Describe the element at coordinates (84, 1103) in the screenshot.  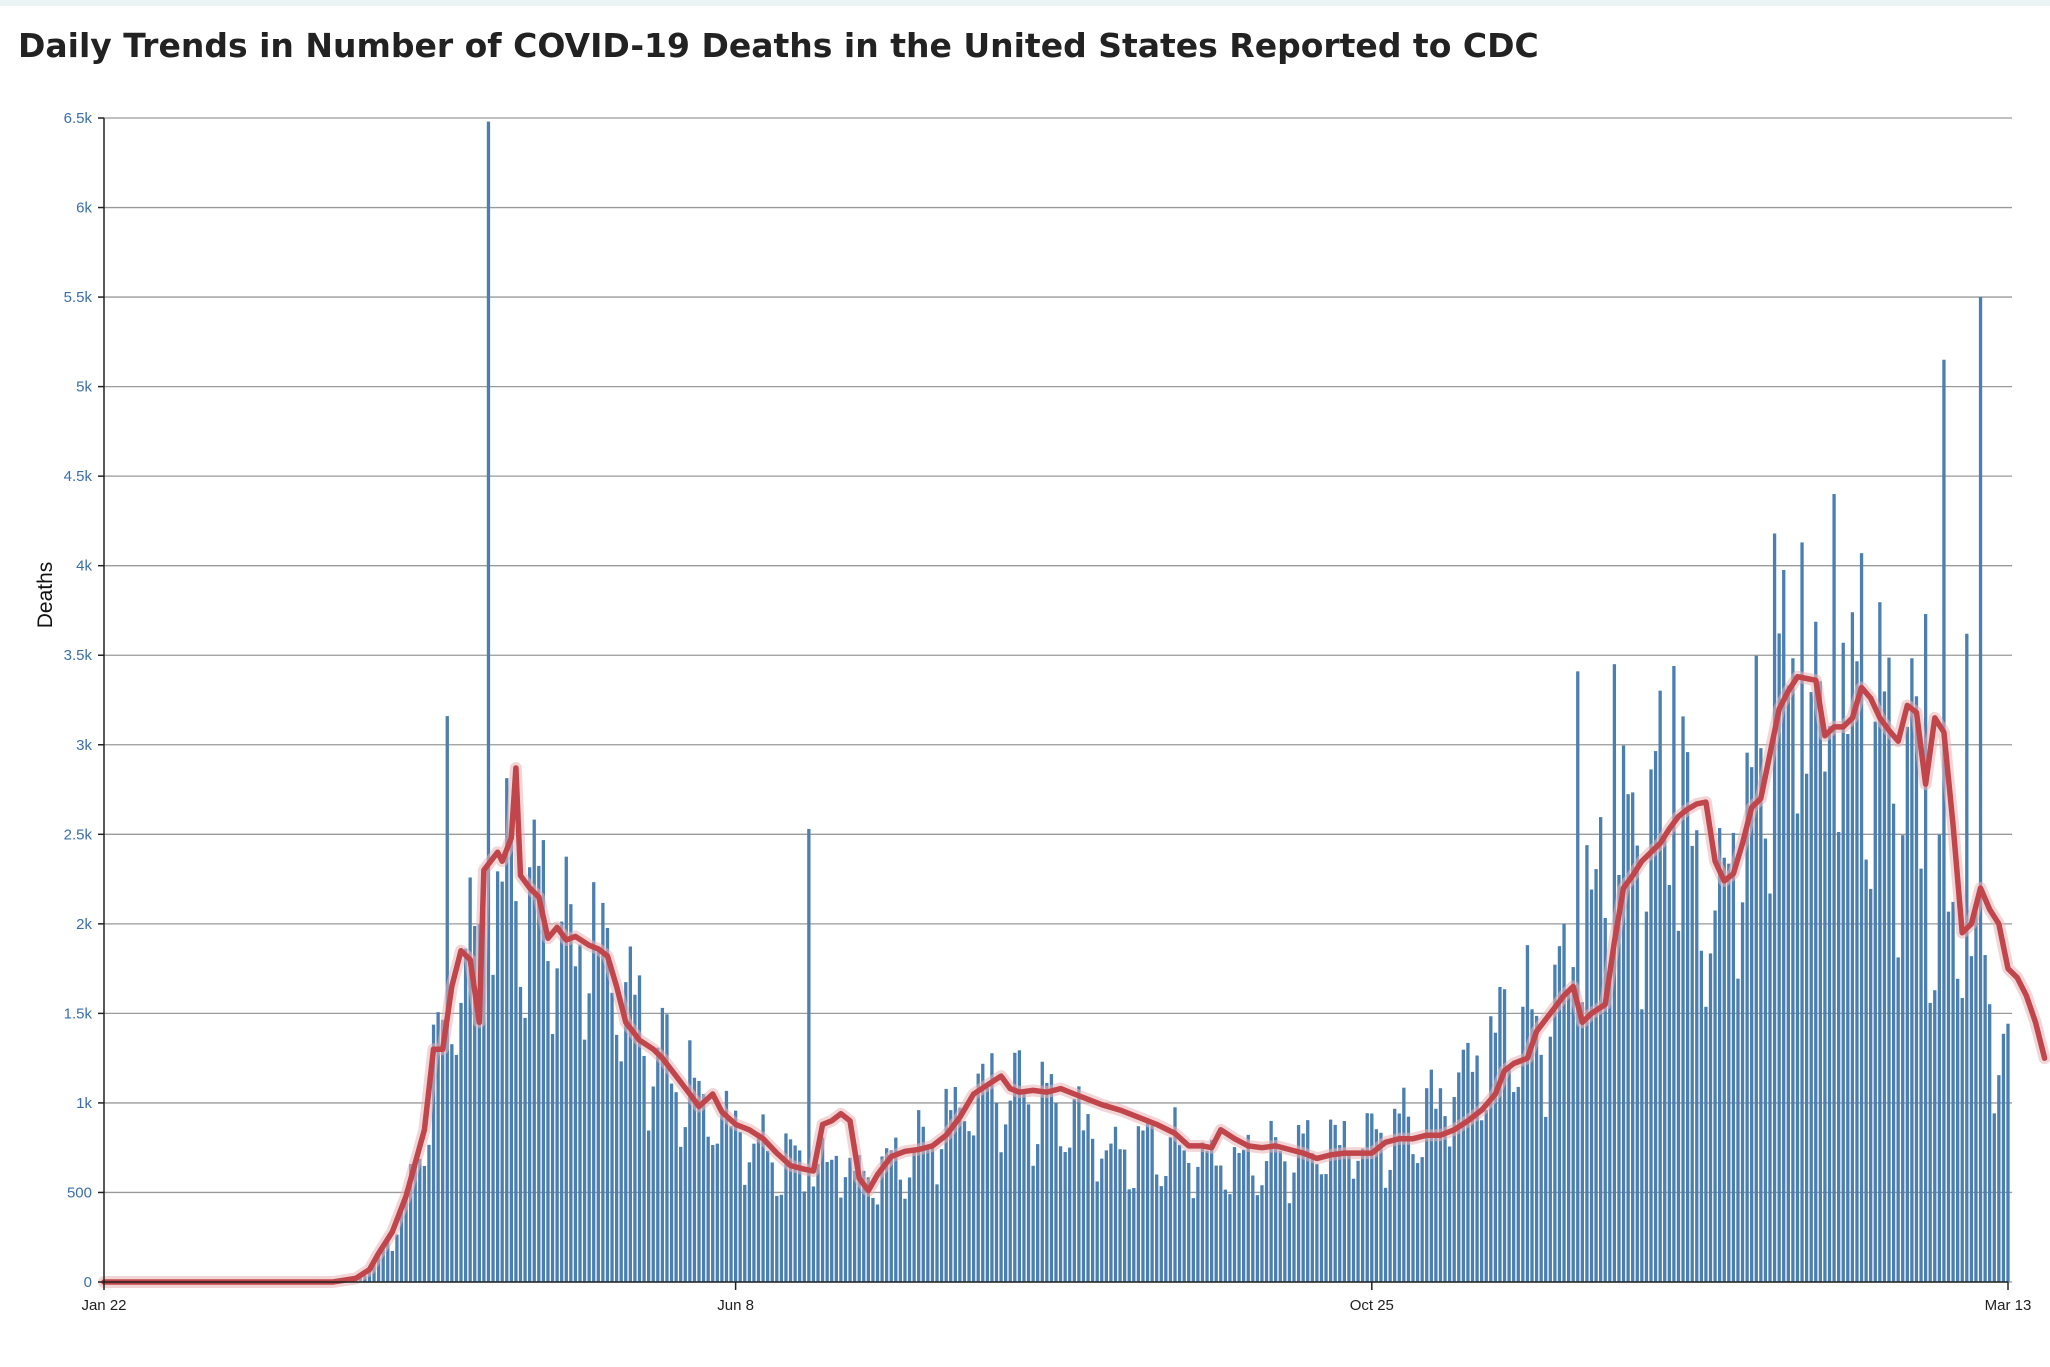
I see `y-tick-label: 1k` at that location.